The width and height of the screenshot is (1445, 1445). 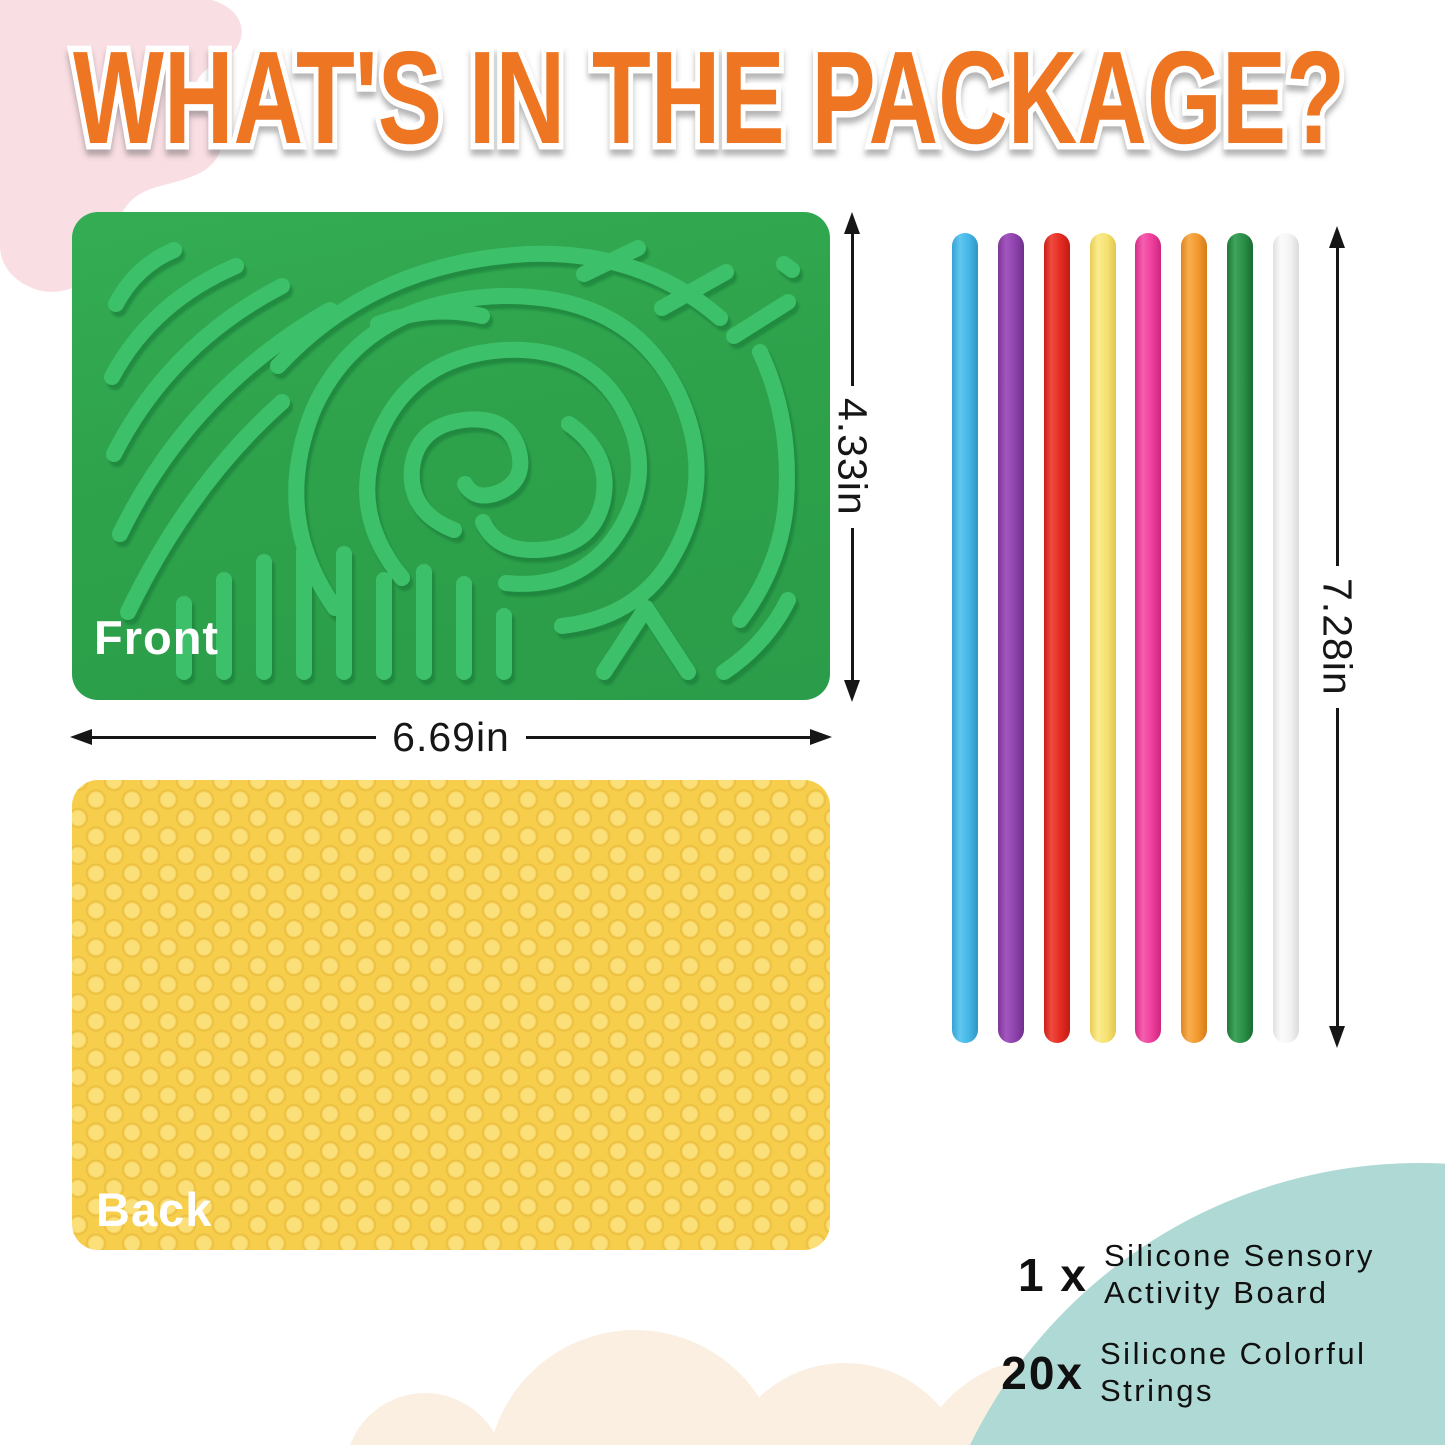 What do you see at coordinates (821, 737) in the screenshot?
I see `arrowhead-right-icon` at bounding box center [821, 737].